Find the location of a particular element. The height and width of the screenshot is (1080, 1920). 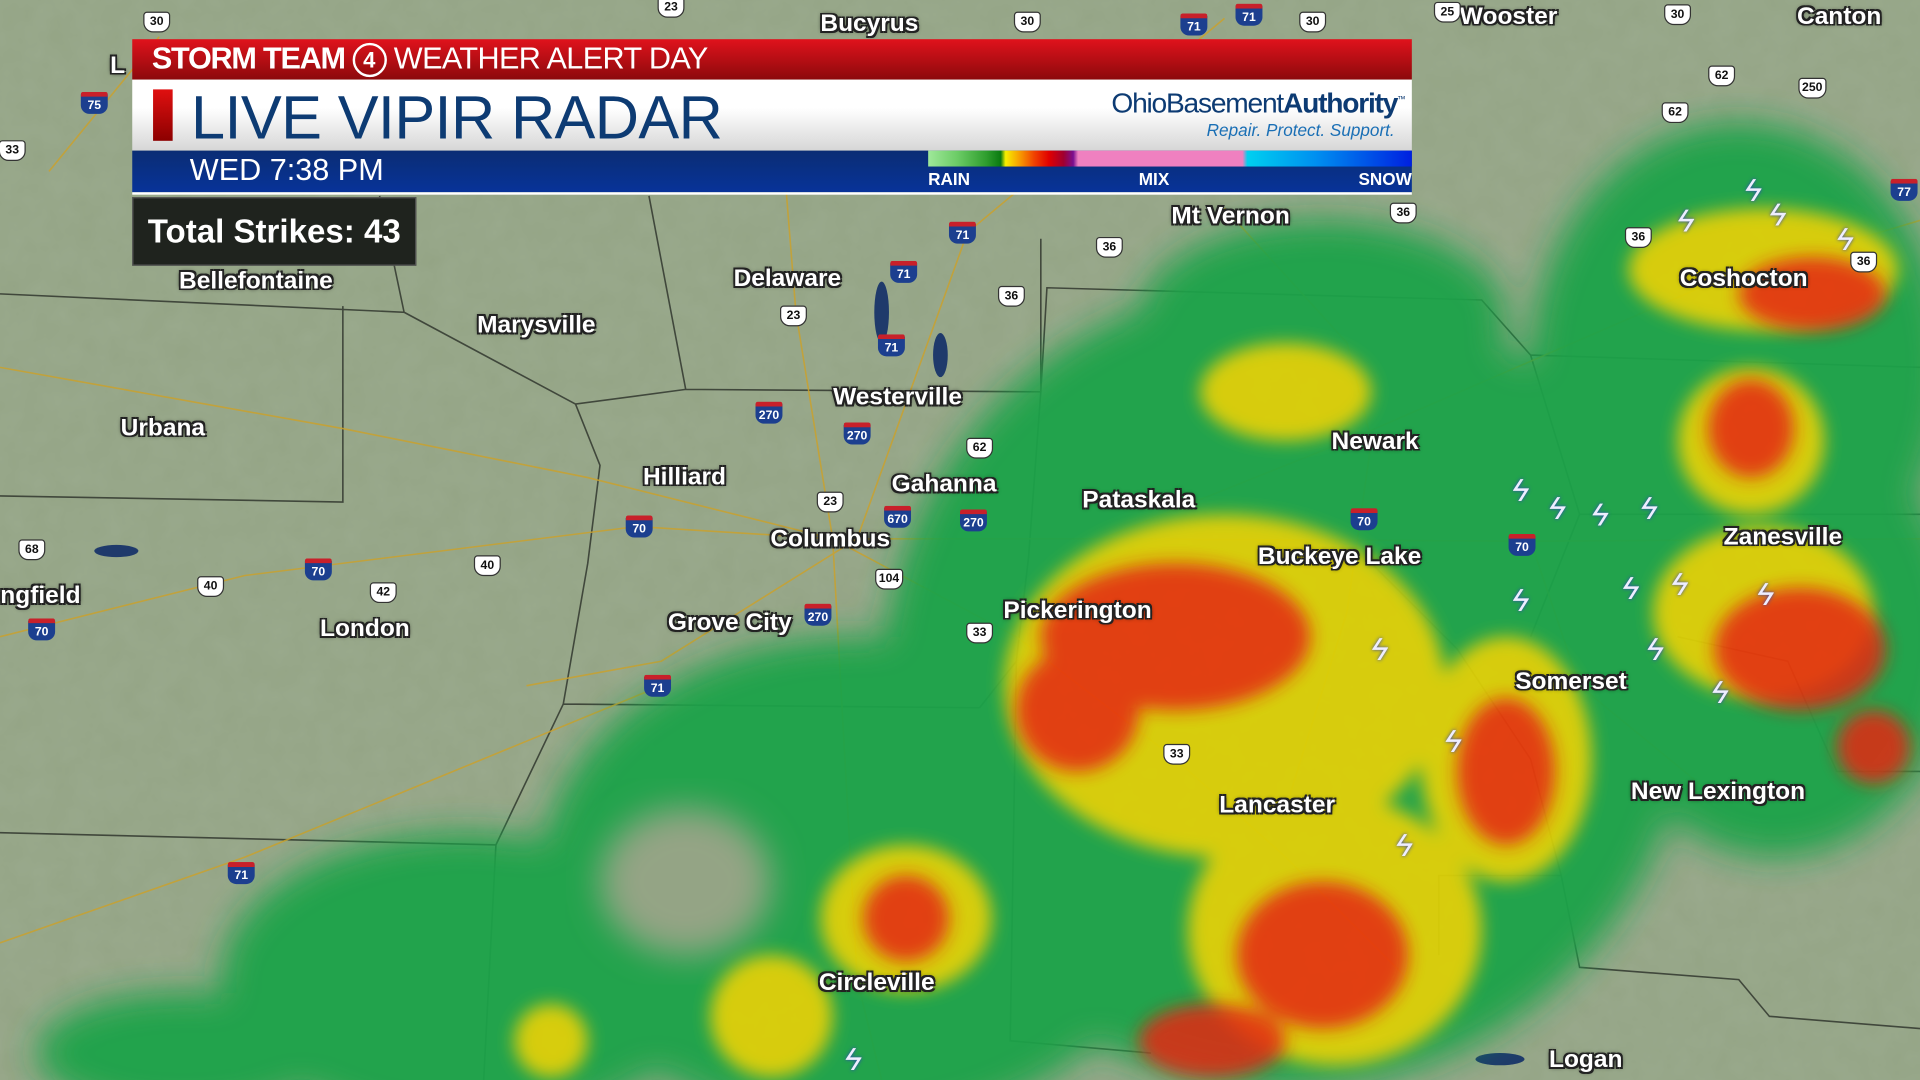

city-label: Zanesville is located at coordinates (1783, 537).